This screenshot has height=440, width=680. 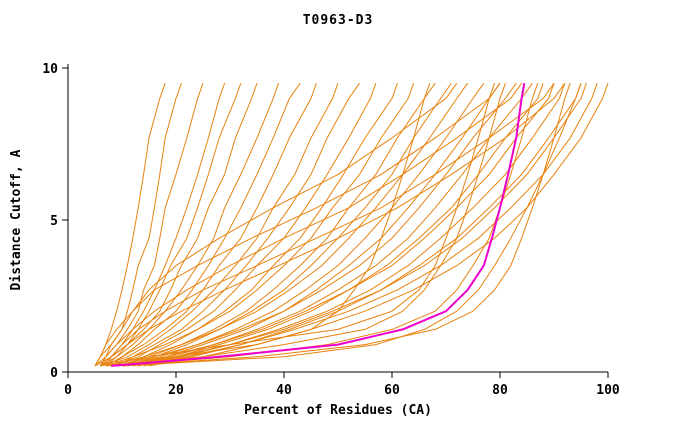 What do you see at coordinates (68, 390) in the screenshot?
I see `x-tick-label: 0` at bounding box center [68, 390].